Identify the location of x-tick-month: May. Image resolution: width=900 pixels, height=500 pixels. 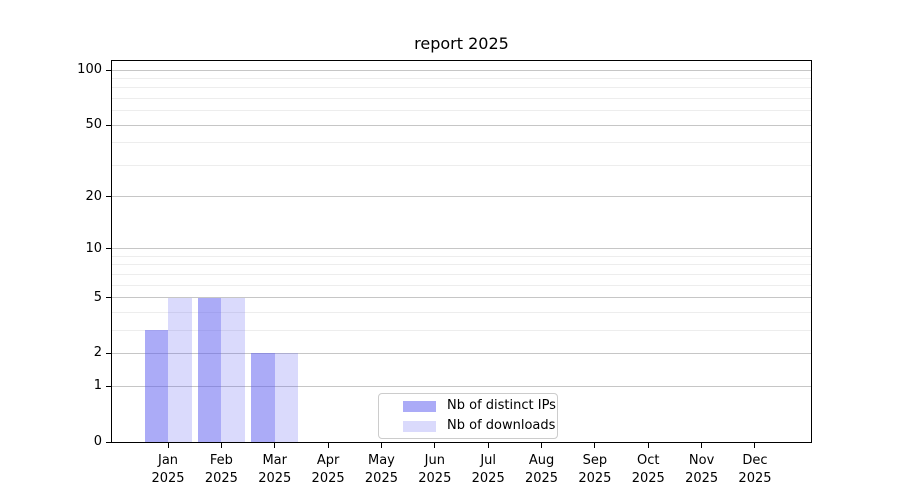
(381, 460).